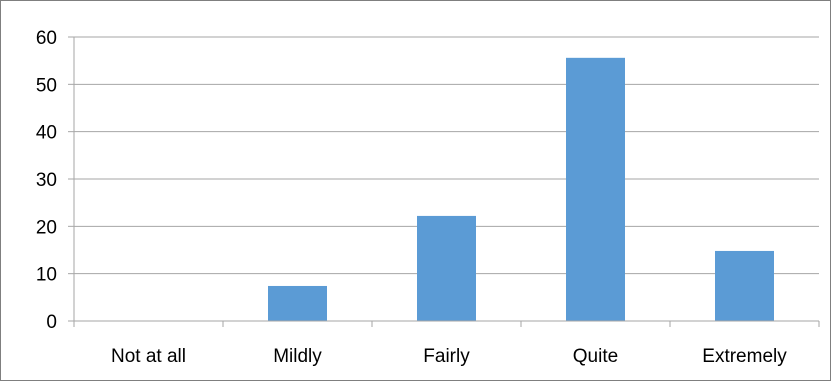  What do you see at coordinates (595, 189) in the screenshot?
I see `bar-quite` at bounding box center [595, 189].